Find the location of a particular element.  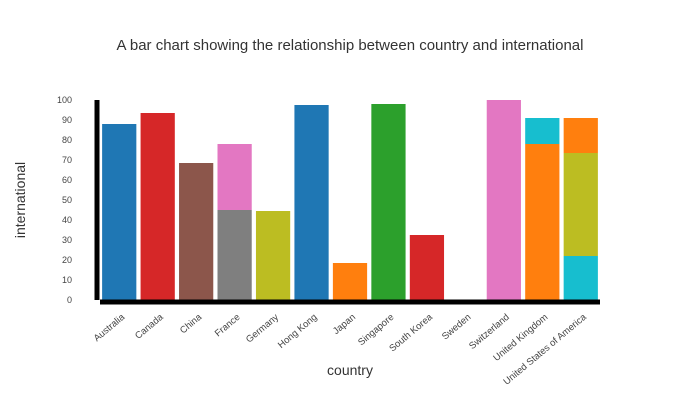

y-tick-label: 10 is located at coordinates (67, 280).